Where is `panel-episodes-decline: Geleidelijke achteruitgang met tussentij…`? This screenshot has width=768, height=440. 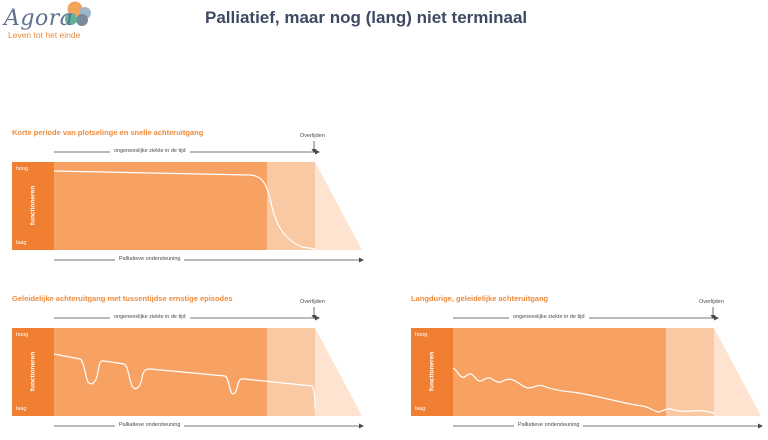
panel-episodes-decline: Geleidelijke achteruitgang met tussentij… is located at coordinates (192, 364).